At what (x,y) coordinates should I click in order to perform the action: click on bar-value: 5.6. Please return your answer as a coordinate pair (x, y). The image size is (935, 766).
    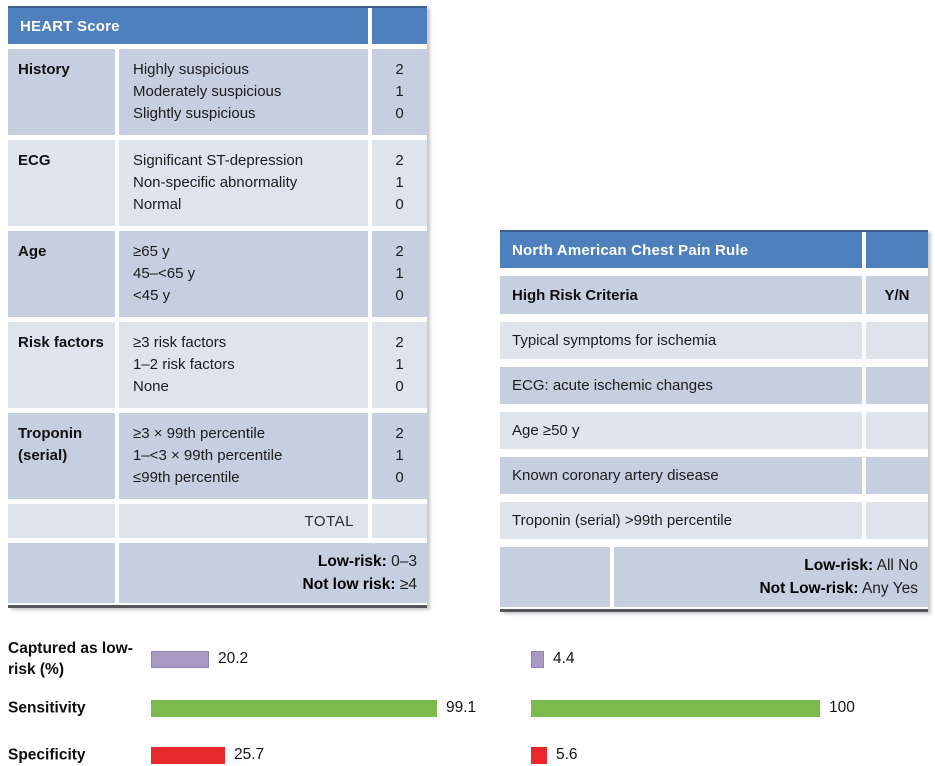
    Looking at the image, I should click on (567, 754).